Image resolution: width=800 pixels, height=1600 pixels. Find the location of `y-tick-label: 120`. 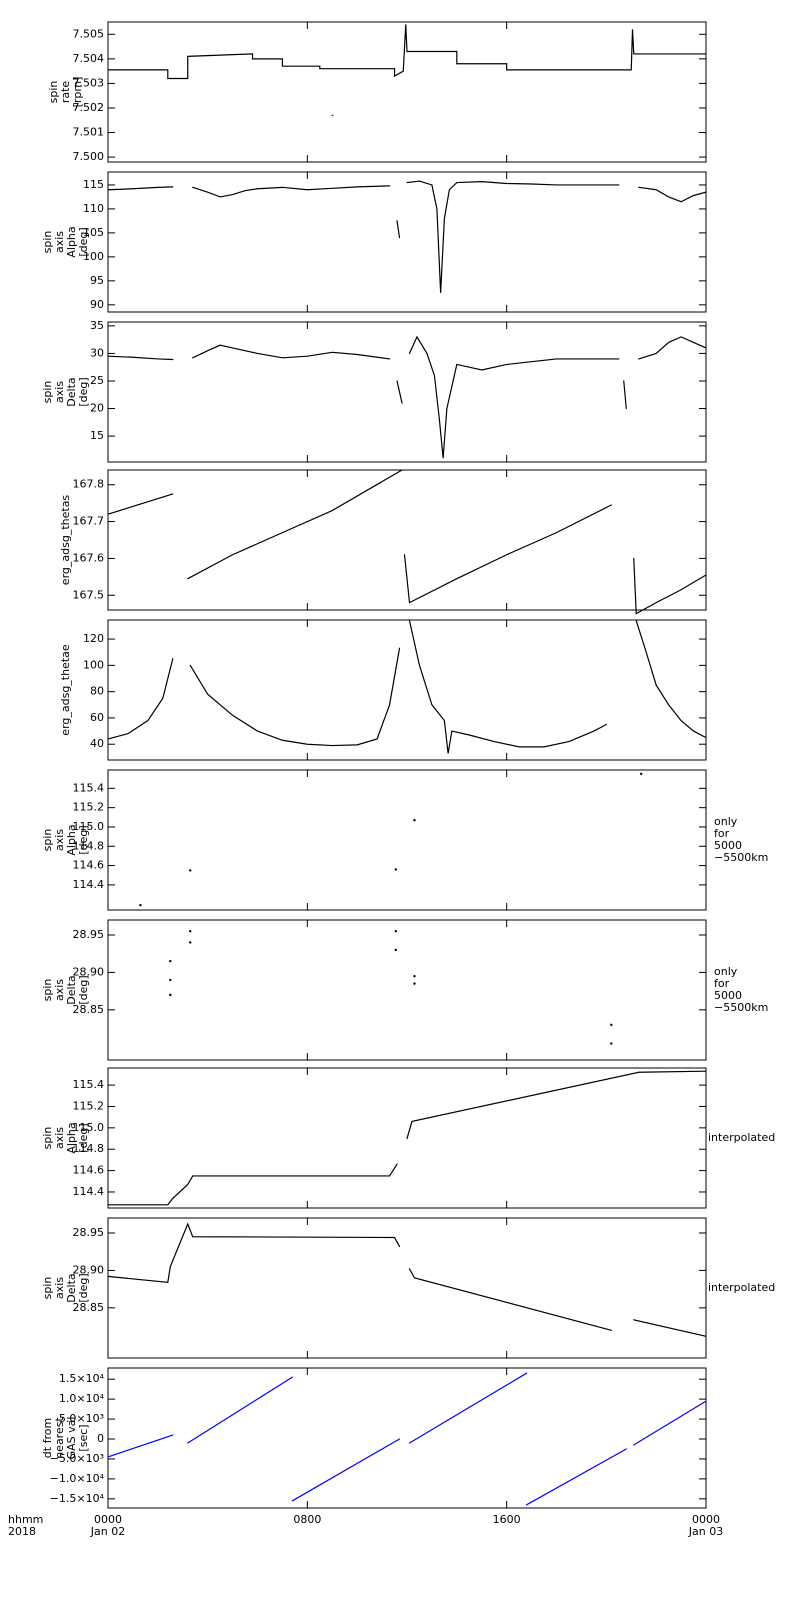

y-tick-label: 120 is located at coordinates (93, 638).